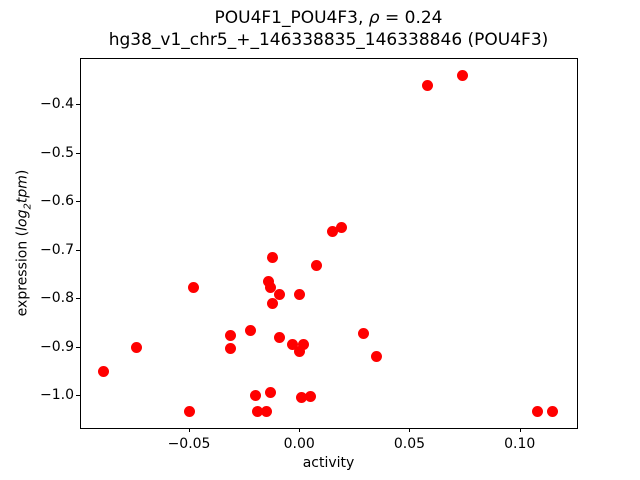 This screenshot has height=480, width=640. I want to click on chart-title-line1: POU4F1_POU4F3, ρ = 0.24, so click(328, 18).